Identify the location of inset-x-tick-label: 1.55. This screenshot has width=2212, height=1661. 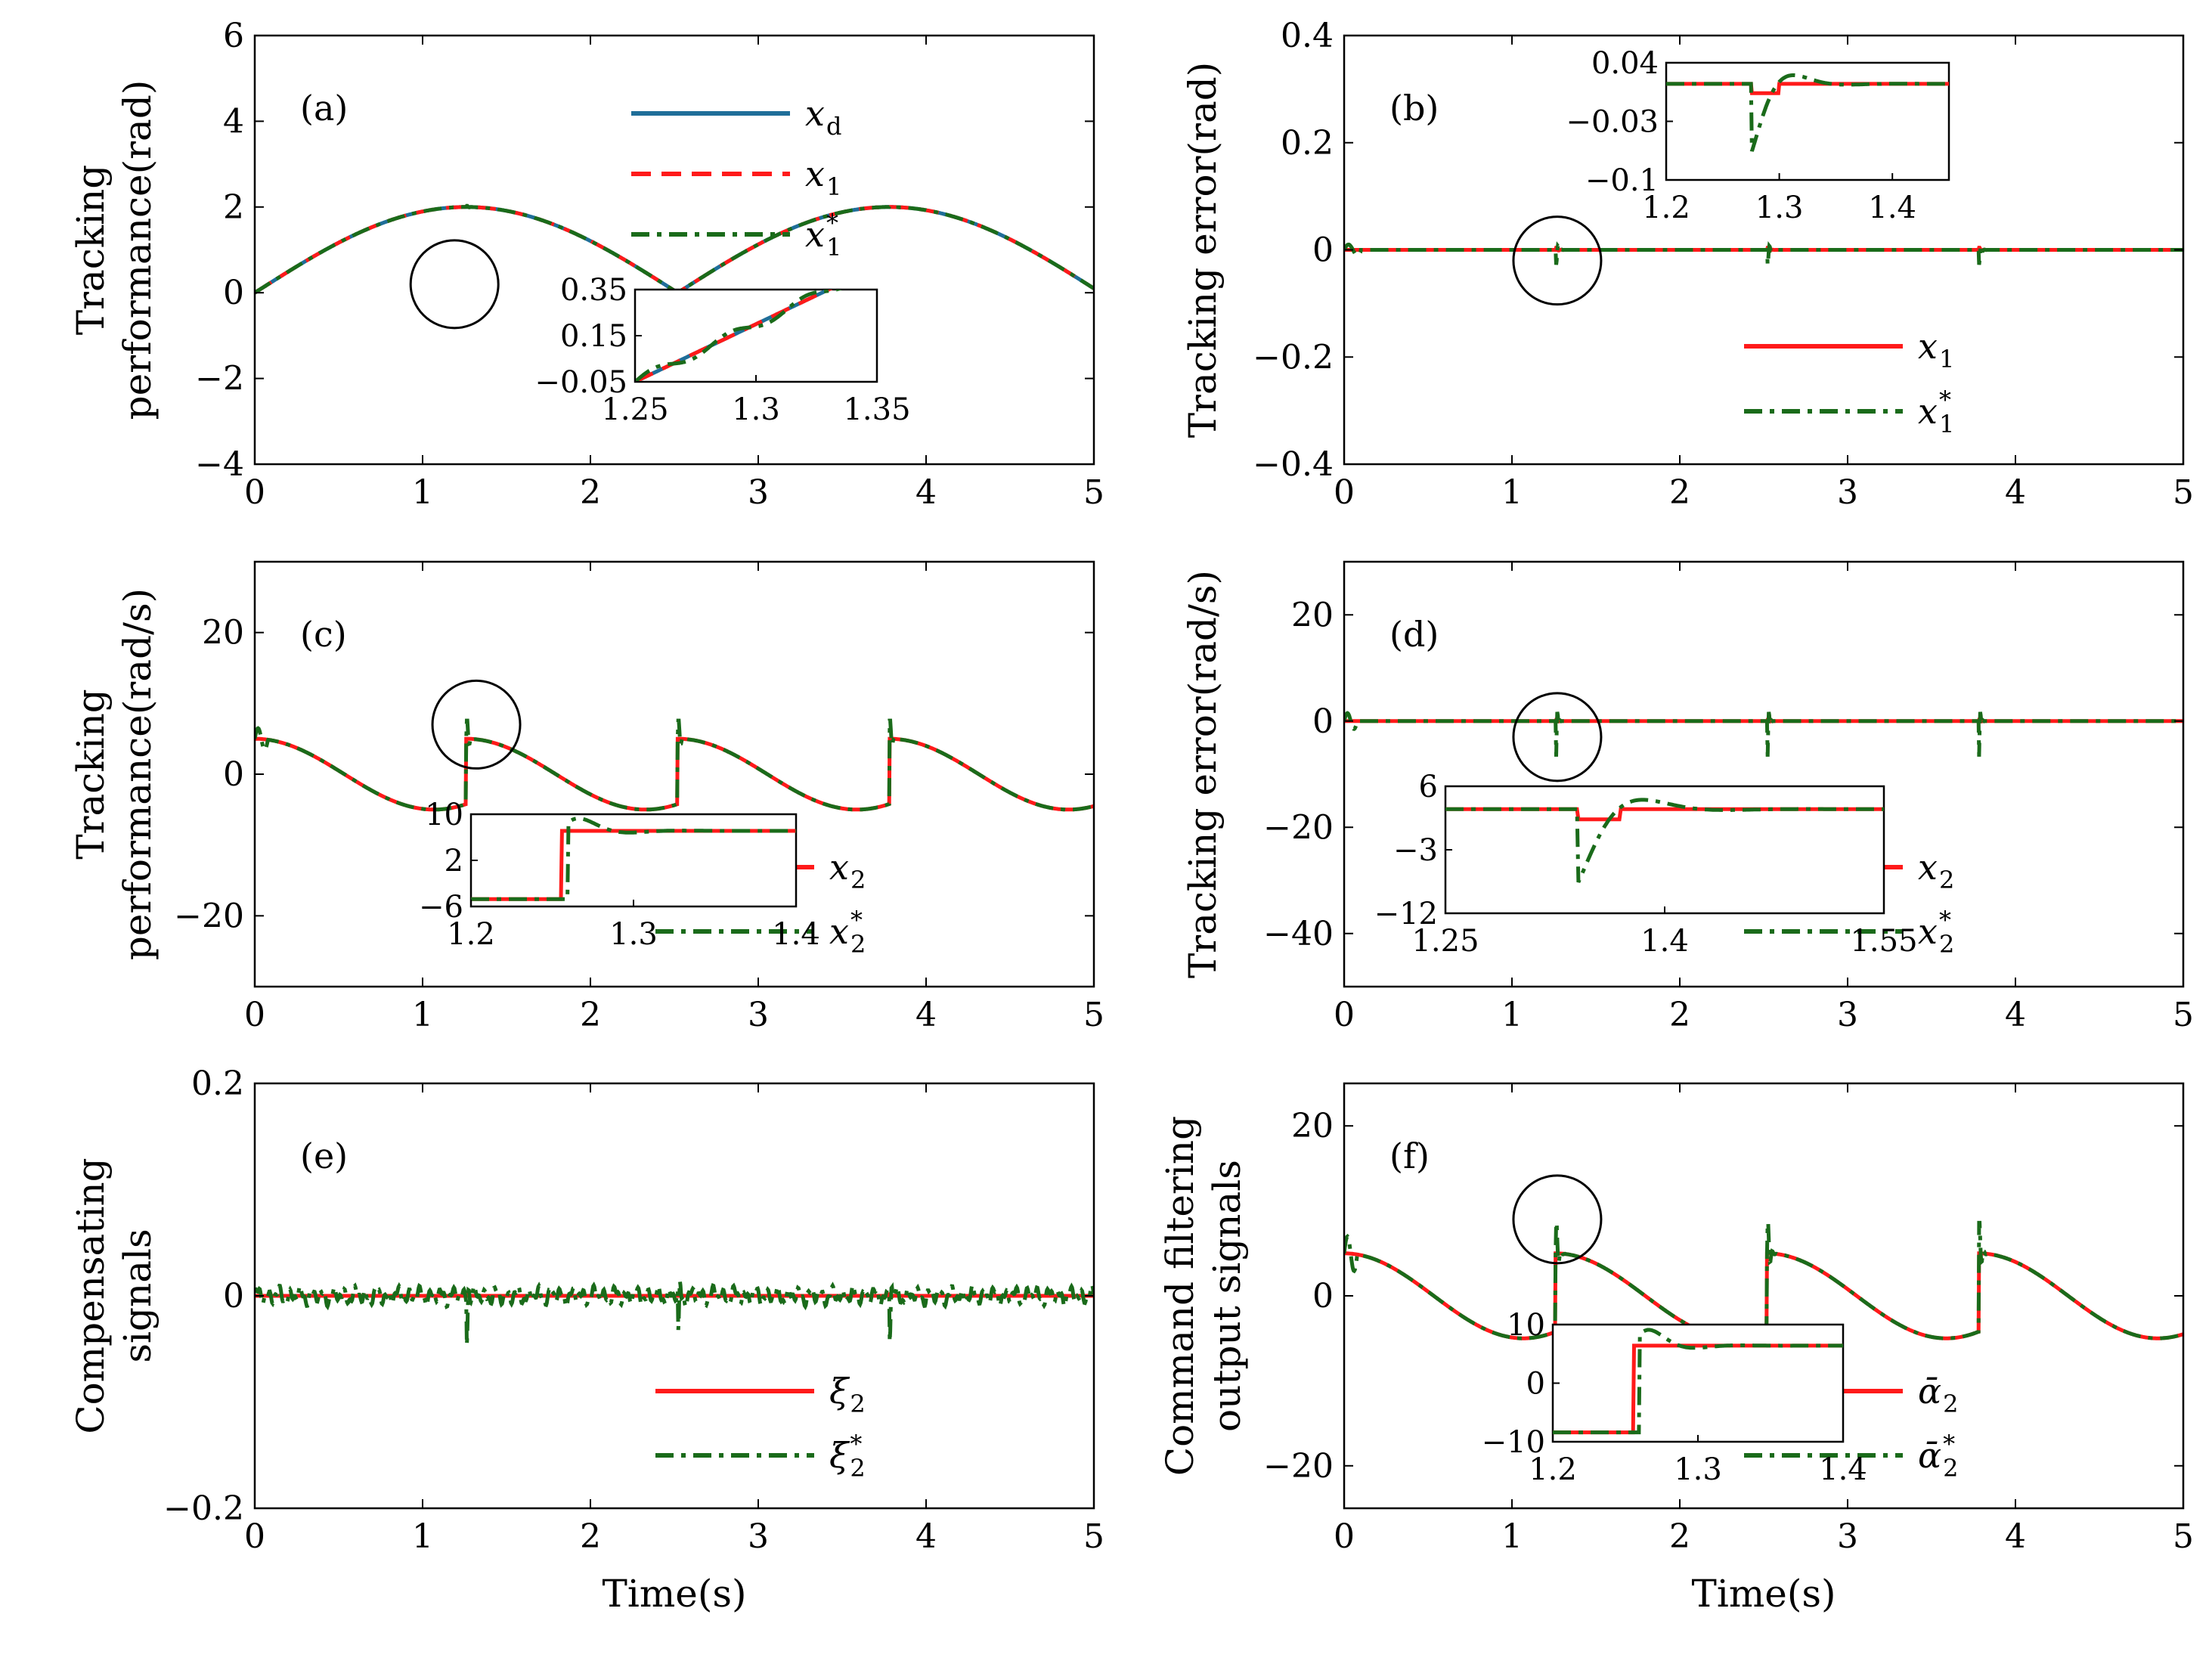
(1883, 941).